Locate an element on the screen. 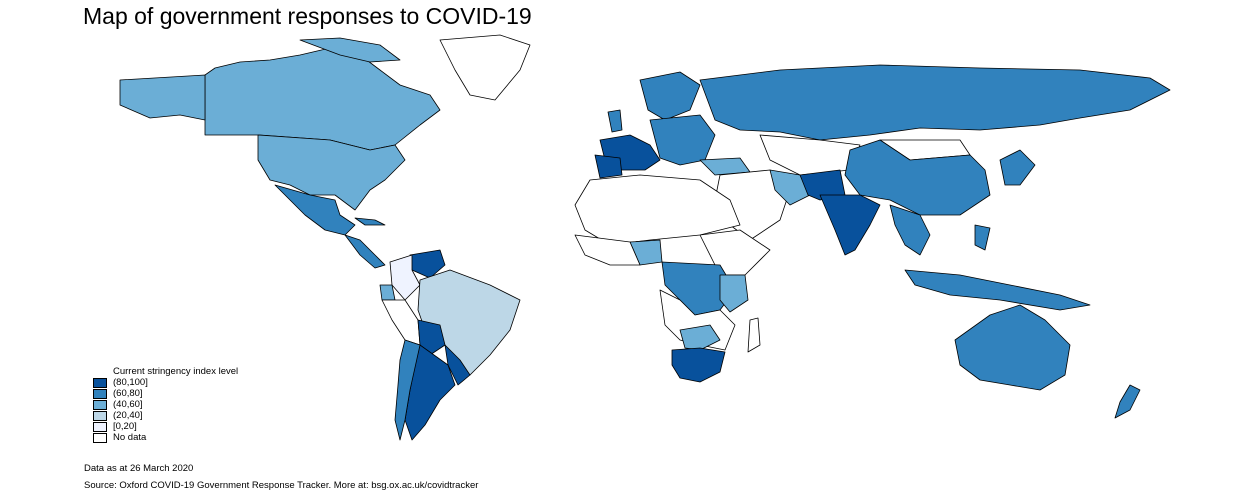 The image size is (1241, 493). legend-label: (60,80] is located at coordinates (128, 393).